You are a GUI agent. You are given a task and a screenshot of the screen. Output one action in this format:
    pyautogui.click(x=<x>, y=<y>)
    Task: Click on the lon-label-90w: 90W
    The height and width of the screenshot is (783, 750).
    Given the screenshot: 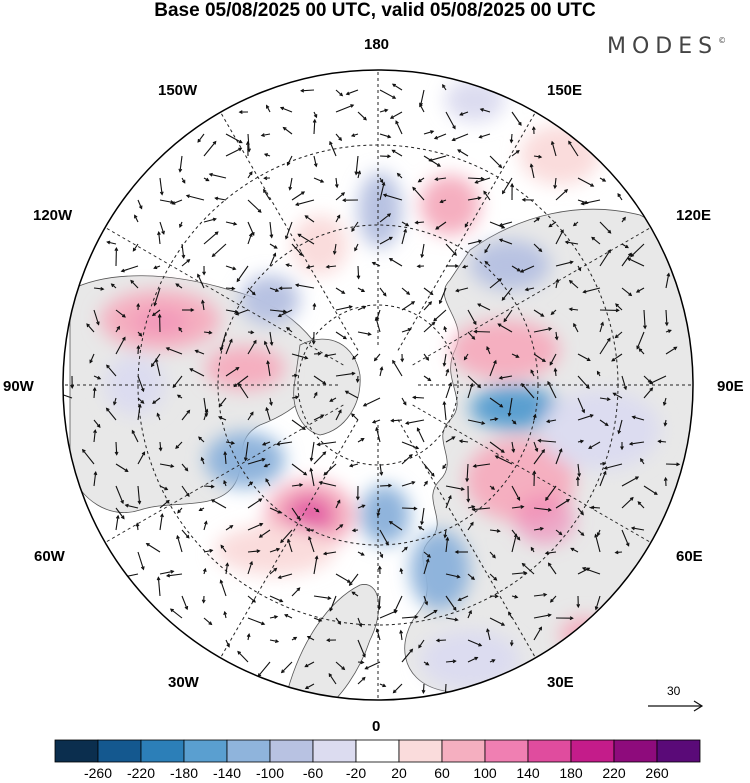 What is the action you would take?
    pyautogui.click(x=18, y=386)
    